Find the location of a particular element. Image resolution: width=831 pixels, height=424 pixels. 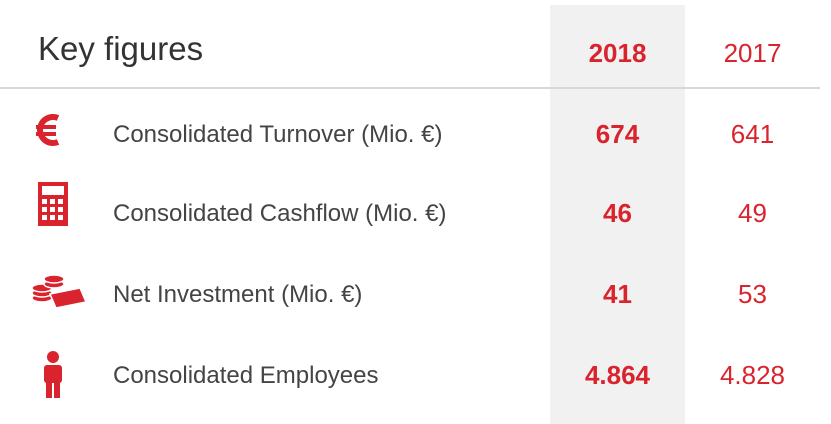

title: Key figures is located at coordinates (121, 48).